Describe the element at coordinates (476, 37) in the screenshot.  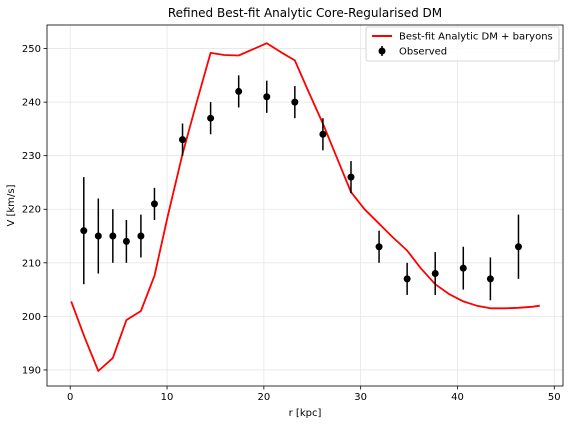
I see `legend-label-model: Best-fit Analytic DM + baryons` at that location.